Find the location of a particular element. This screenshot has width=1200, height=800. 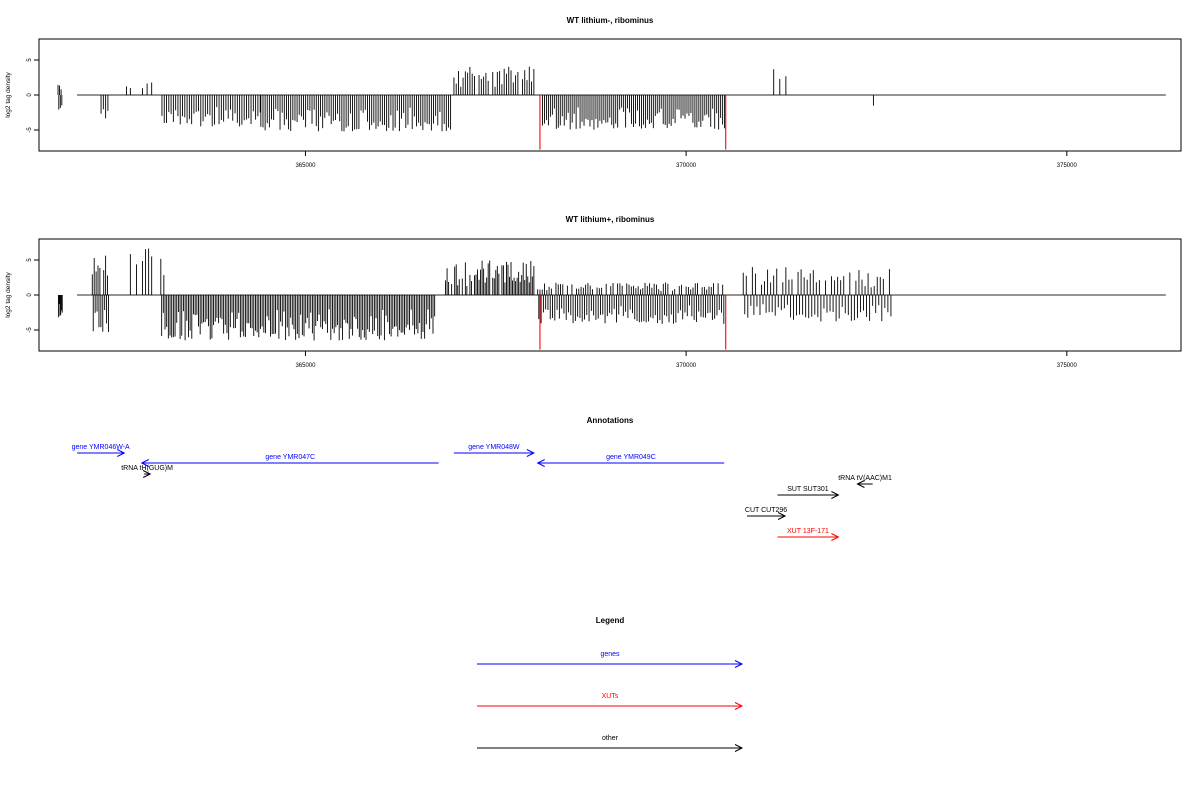

legend-label: other is located at coordinates (610, 738).